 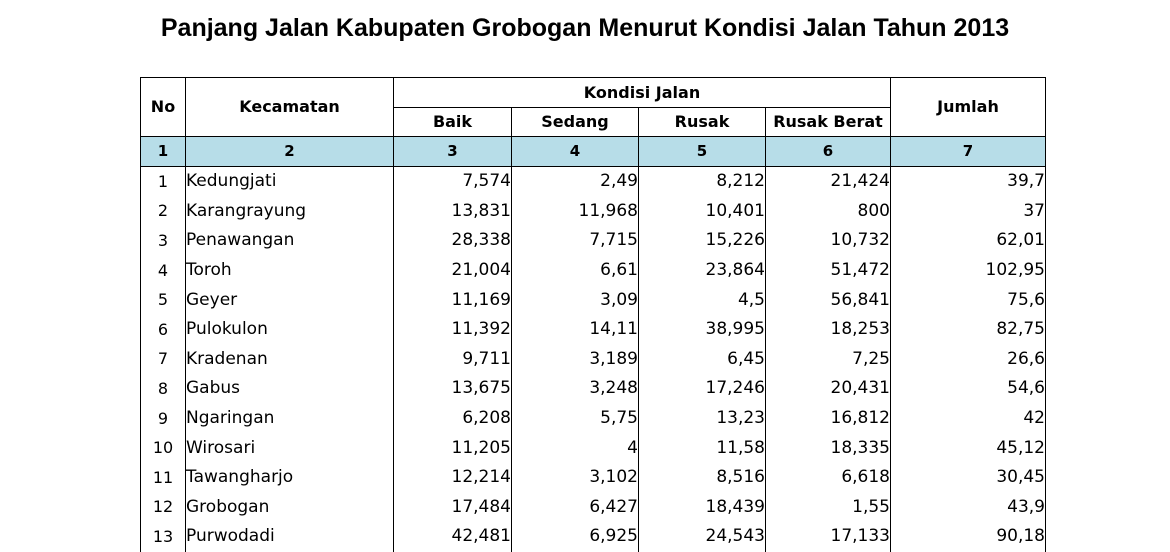 I want to click on cell-rusak: 11,58, so click(x=702, y=448).